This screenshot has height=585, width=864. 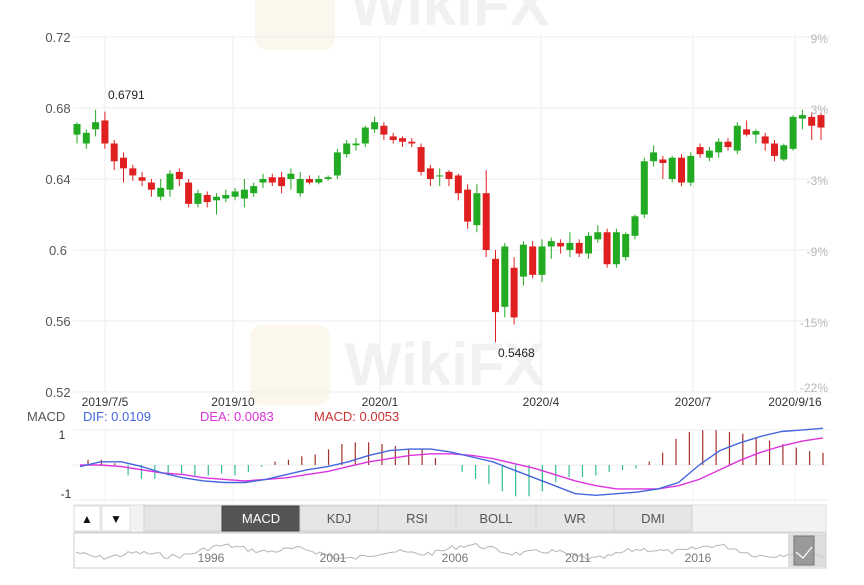 I want to click on y-tick-label-left: 0.68, so click(x=57, y=108).